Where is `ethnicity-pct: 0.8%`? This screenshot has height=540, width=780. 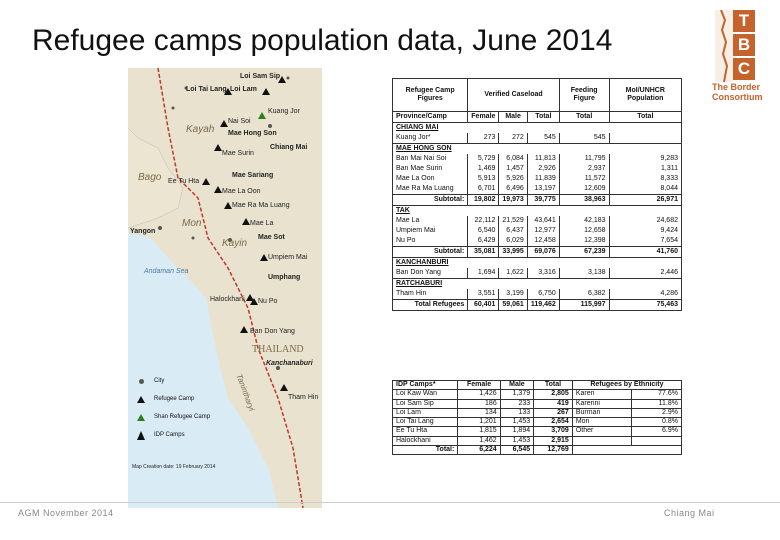 ethnicity-pct: 0.8% is located at coordinates (656, 422).